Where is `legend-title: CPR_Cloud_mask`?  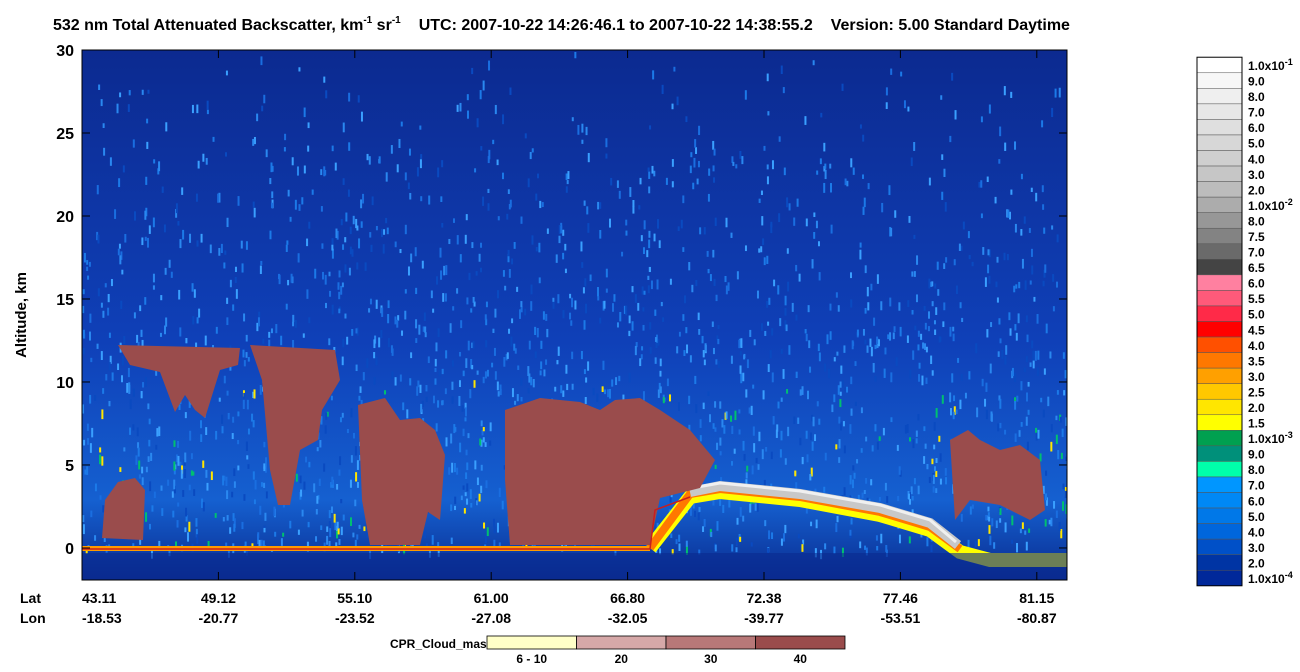 legend-title: CPR_Cloud_mask is located at coordinates (442, 644).